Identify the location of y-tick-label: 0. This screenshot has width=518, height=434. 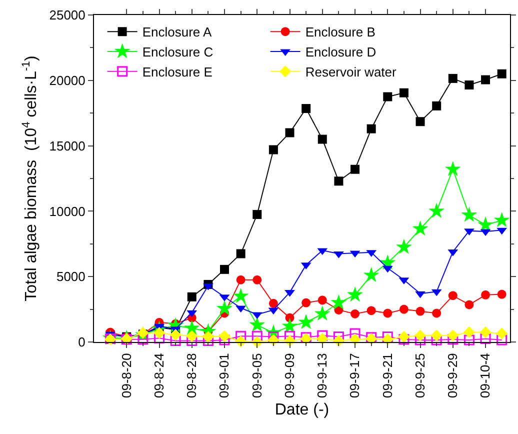
(82, 342).